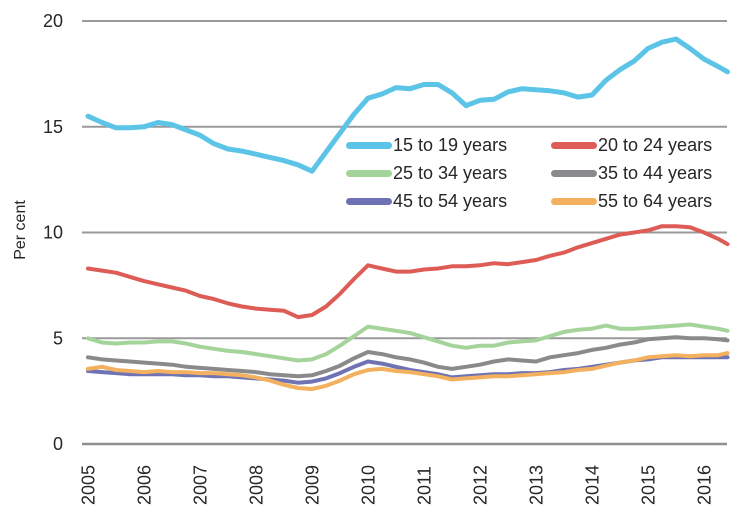 This screenshot has height=510, width=748. What do you see at coordinates (53, 21) in the screenshot?
I see `y-tick-label-20: 20` at bounding box center [53, 21].